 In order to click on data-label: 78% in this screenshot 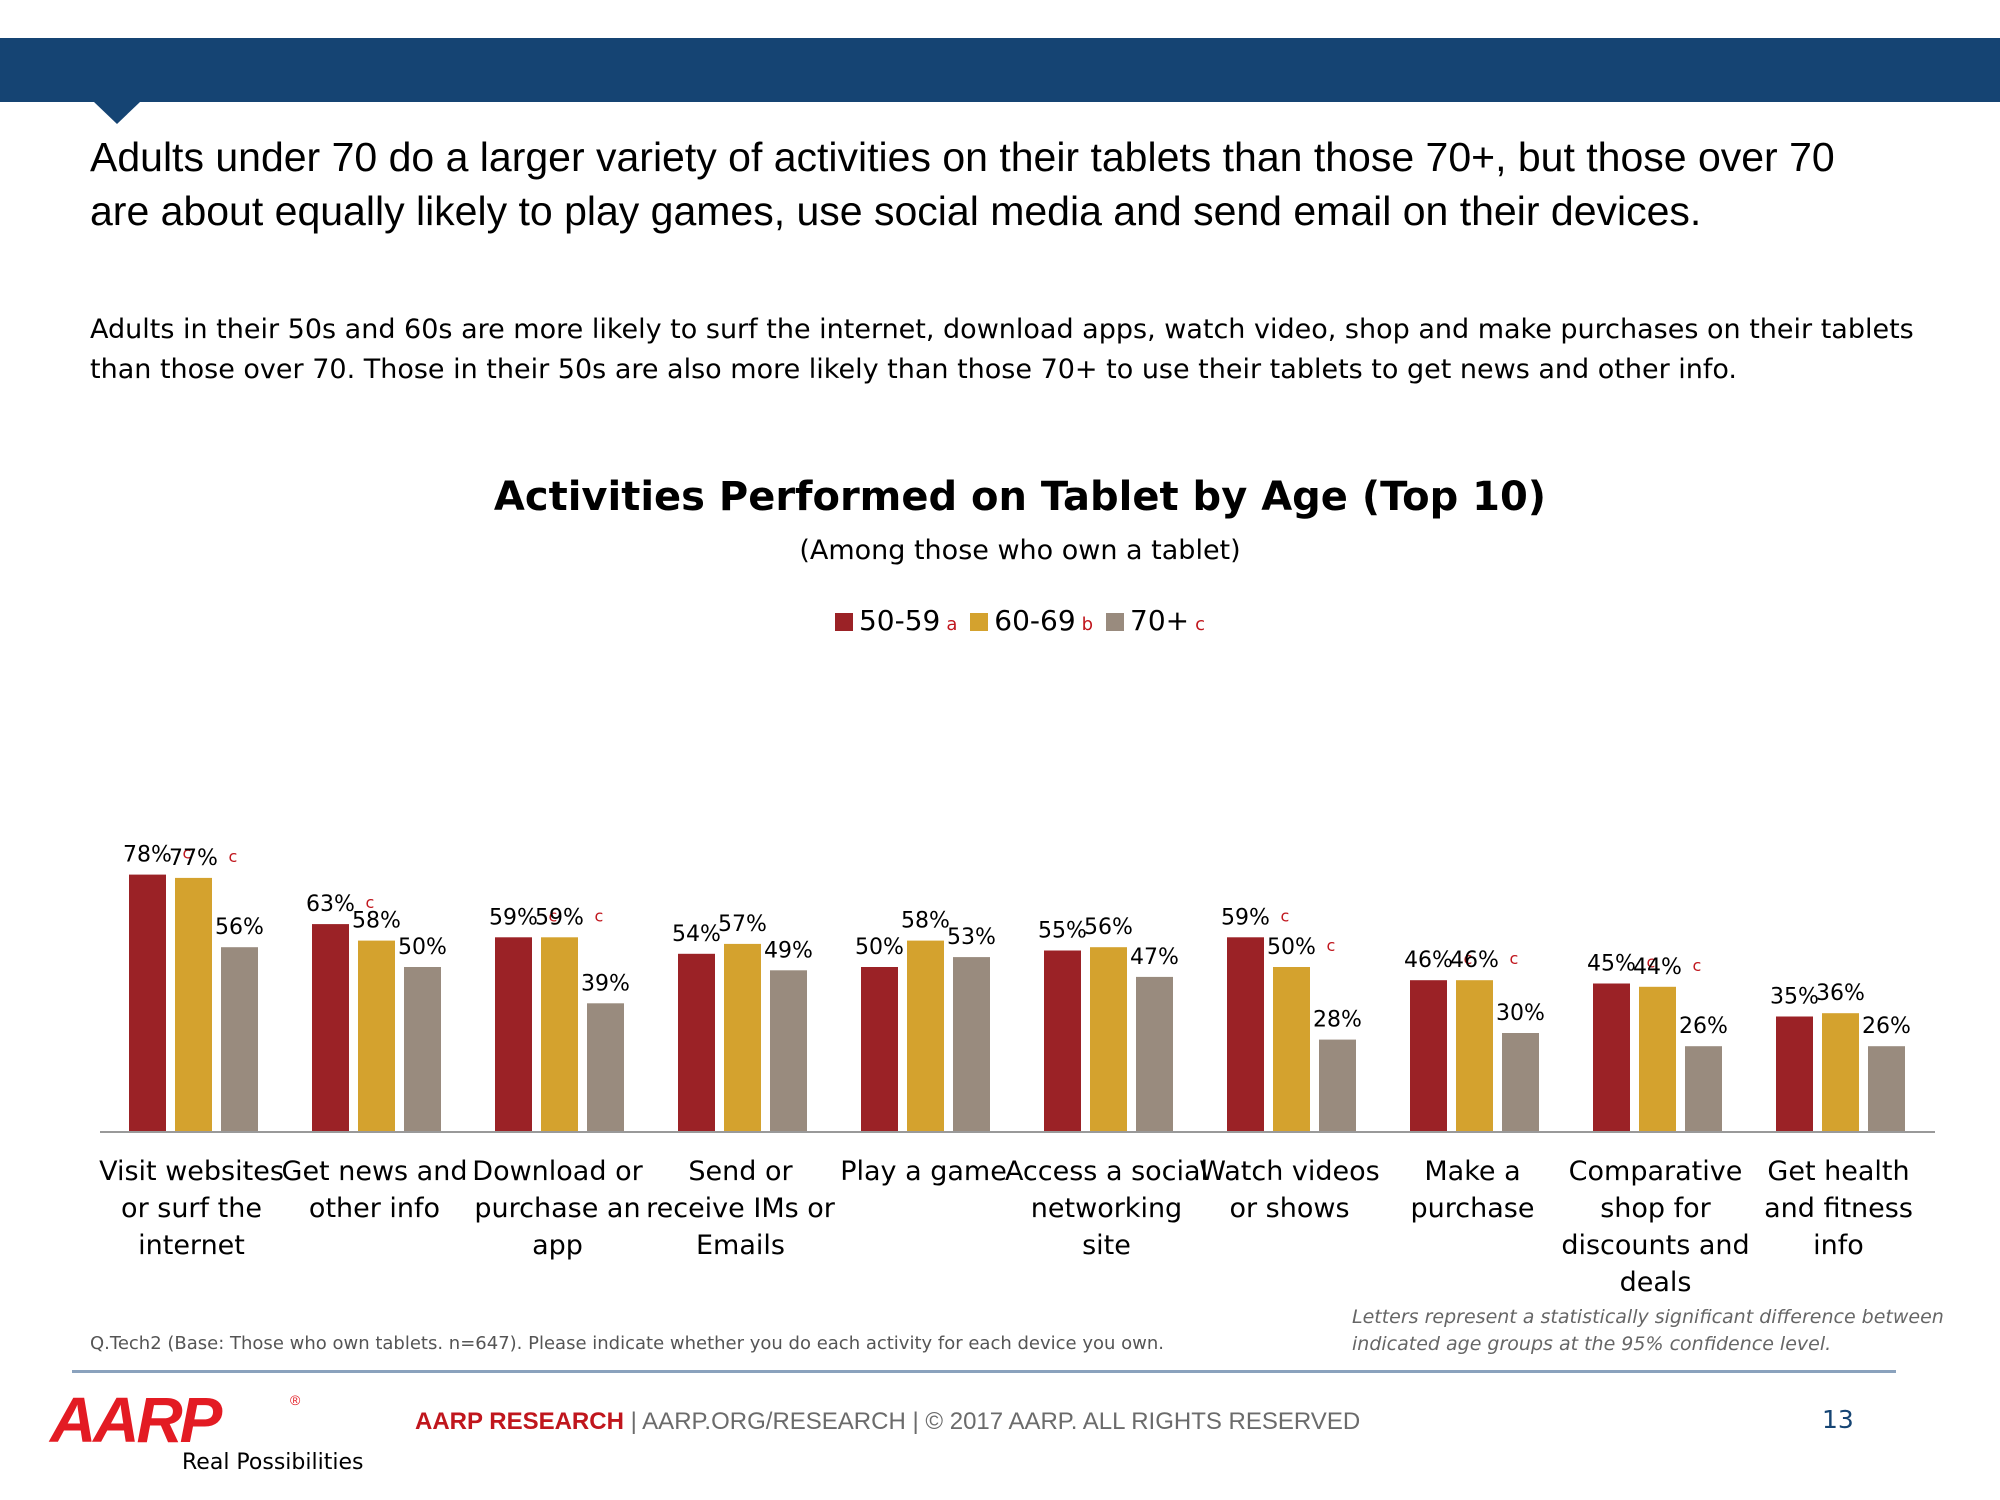, I will do `click(147, 855)`.